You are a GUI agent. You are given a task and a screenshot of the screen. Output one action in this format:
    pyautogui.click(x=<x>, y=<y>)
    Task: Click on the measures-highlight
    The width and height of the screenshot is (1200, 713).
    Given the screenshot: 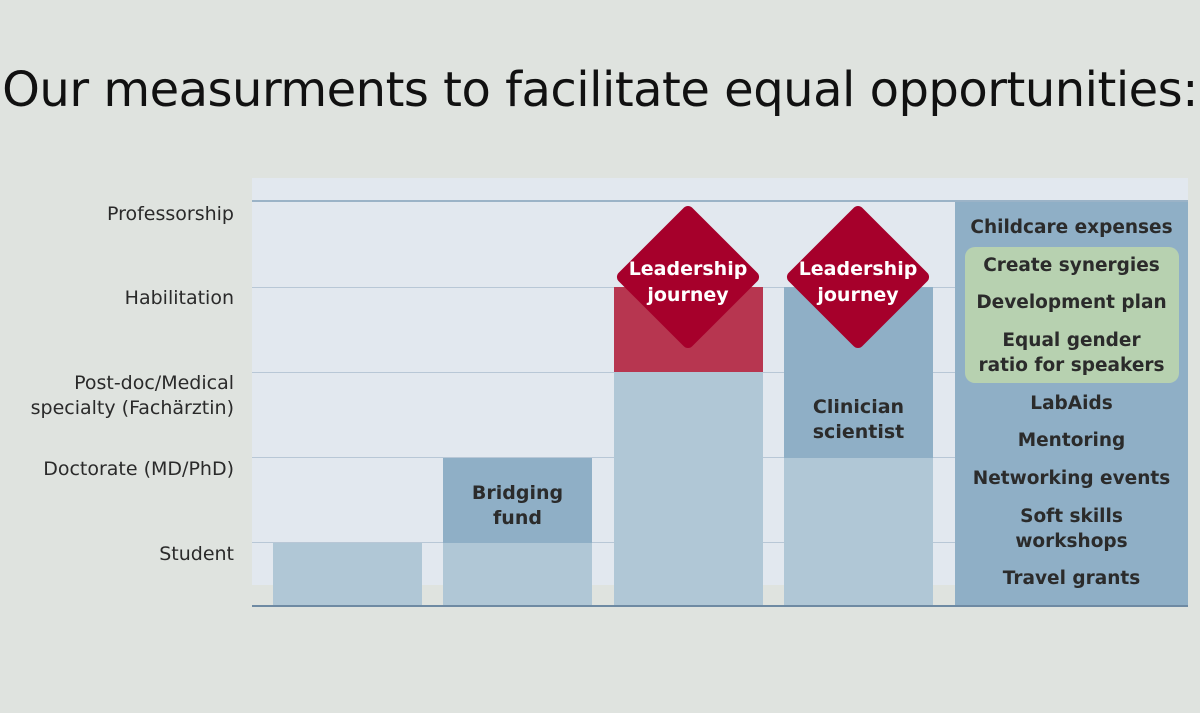 What is the action you would take?
    pyautogui.click(x=1072, y=315)
    